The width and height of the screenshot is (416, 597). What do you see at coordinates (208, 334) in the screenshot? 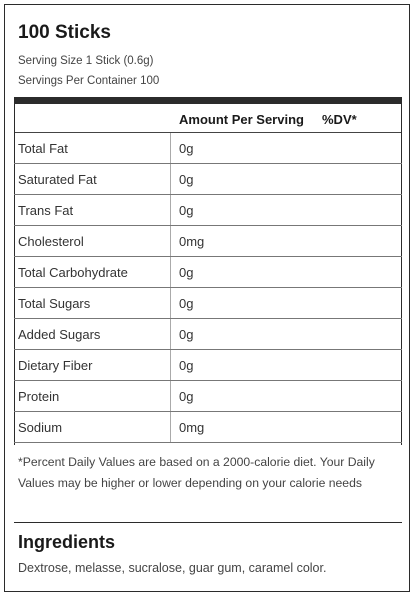
I see `table-row: Added Sugars 0g` at bounding box center [208, 334].